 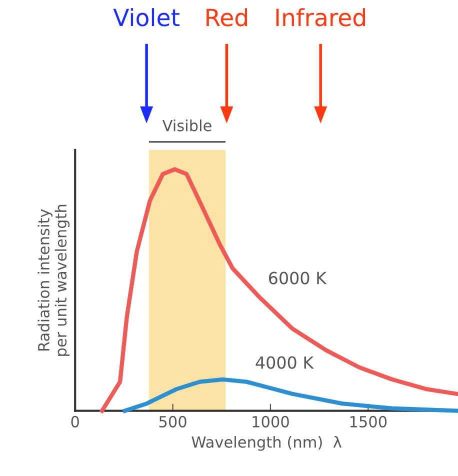 I want to click on x-tick-label: 1500, so click(x=368, y=422).